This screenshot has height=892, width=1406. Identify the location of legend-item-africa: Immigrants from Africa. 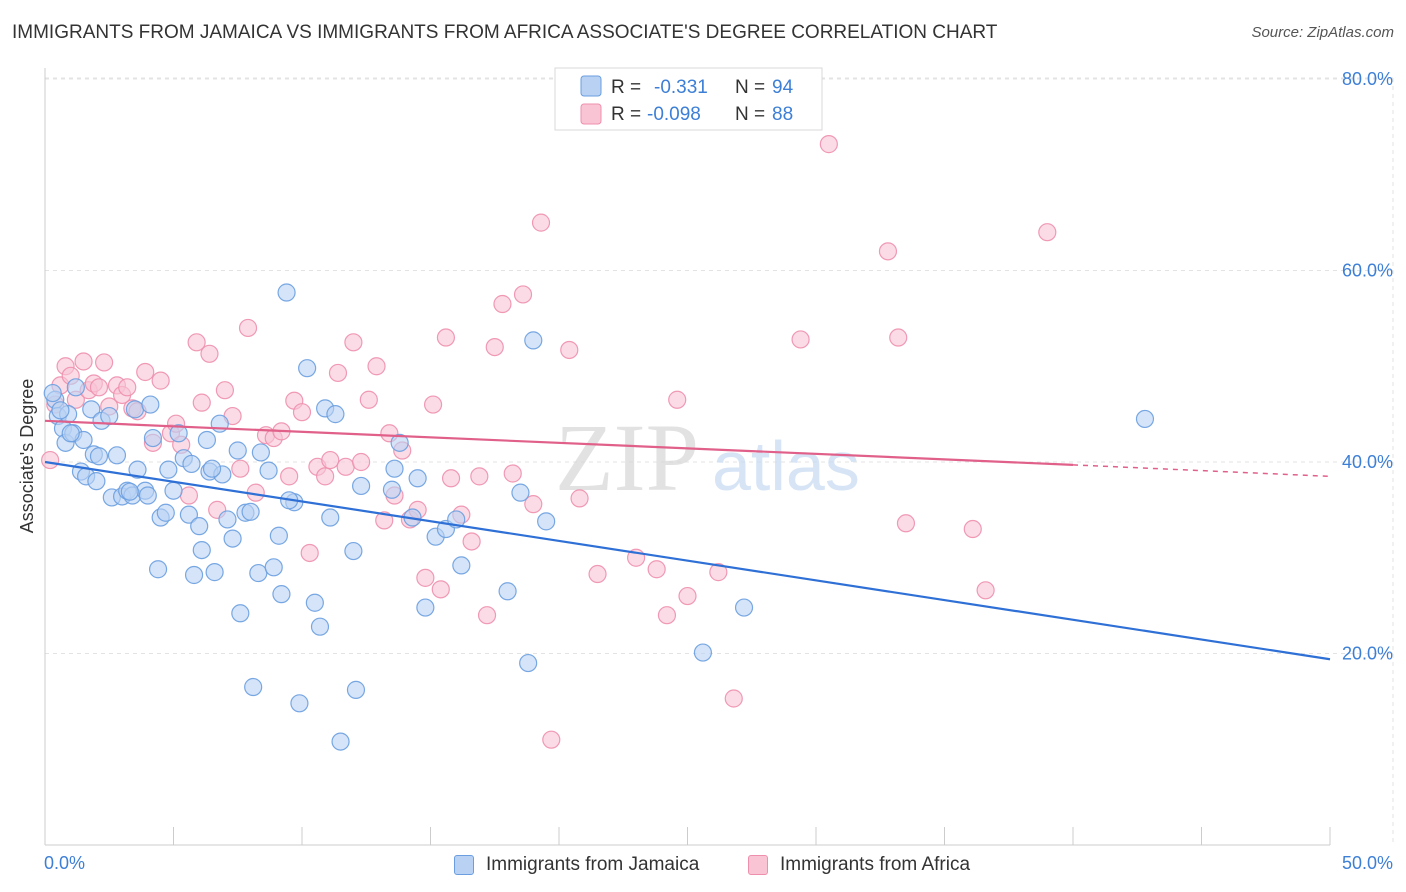
(859, 865).